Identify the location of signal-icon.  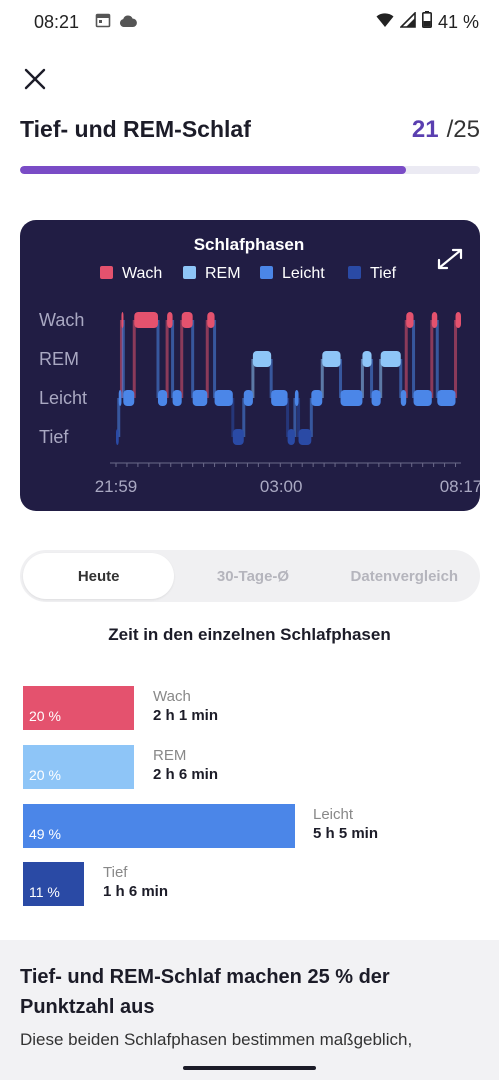
(407, 21).